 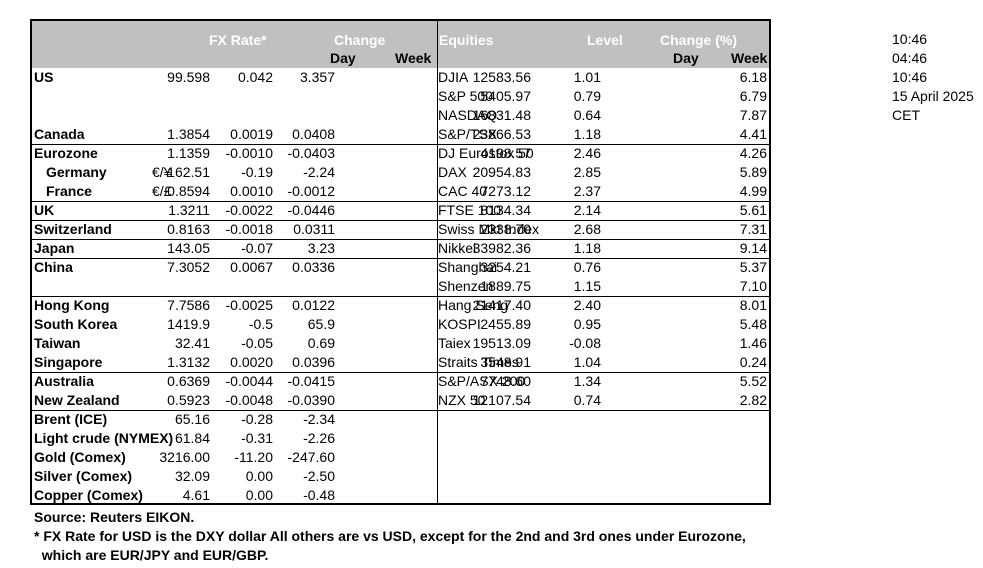 What do you see at coordinates (321, 343) in the screenshot?
I see `cell-fxw: 0.69` at bounding box center [321, 343].